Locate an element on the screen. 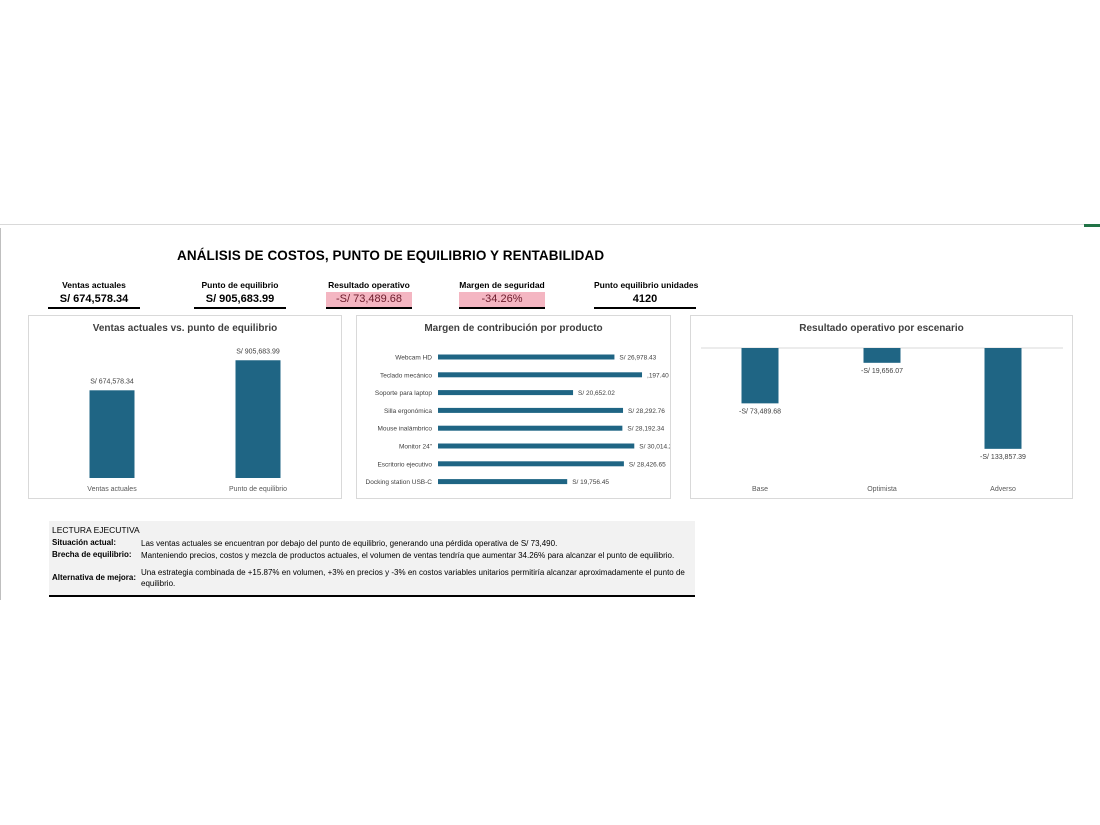  kpi-value: S/ 905,683.99 is located at coordinates (240, 300).